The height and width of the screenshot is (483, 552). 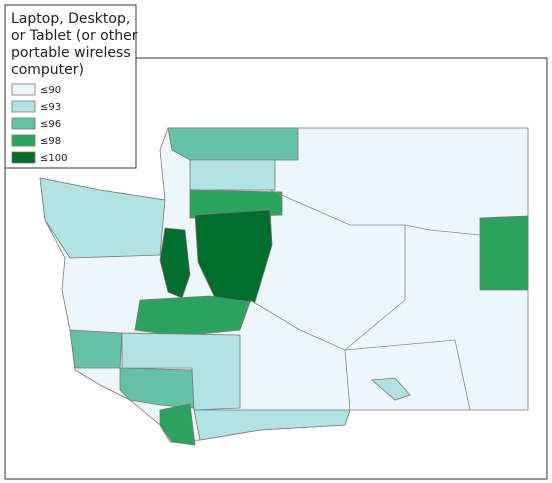 I want to click on legend-title-line: or Tablet (or other, so click(x=74, y=36).